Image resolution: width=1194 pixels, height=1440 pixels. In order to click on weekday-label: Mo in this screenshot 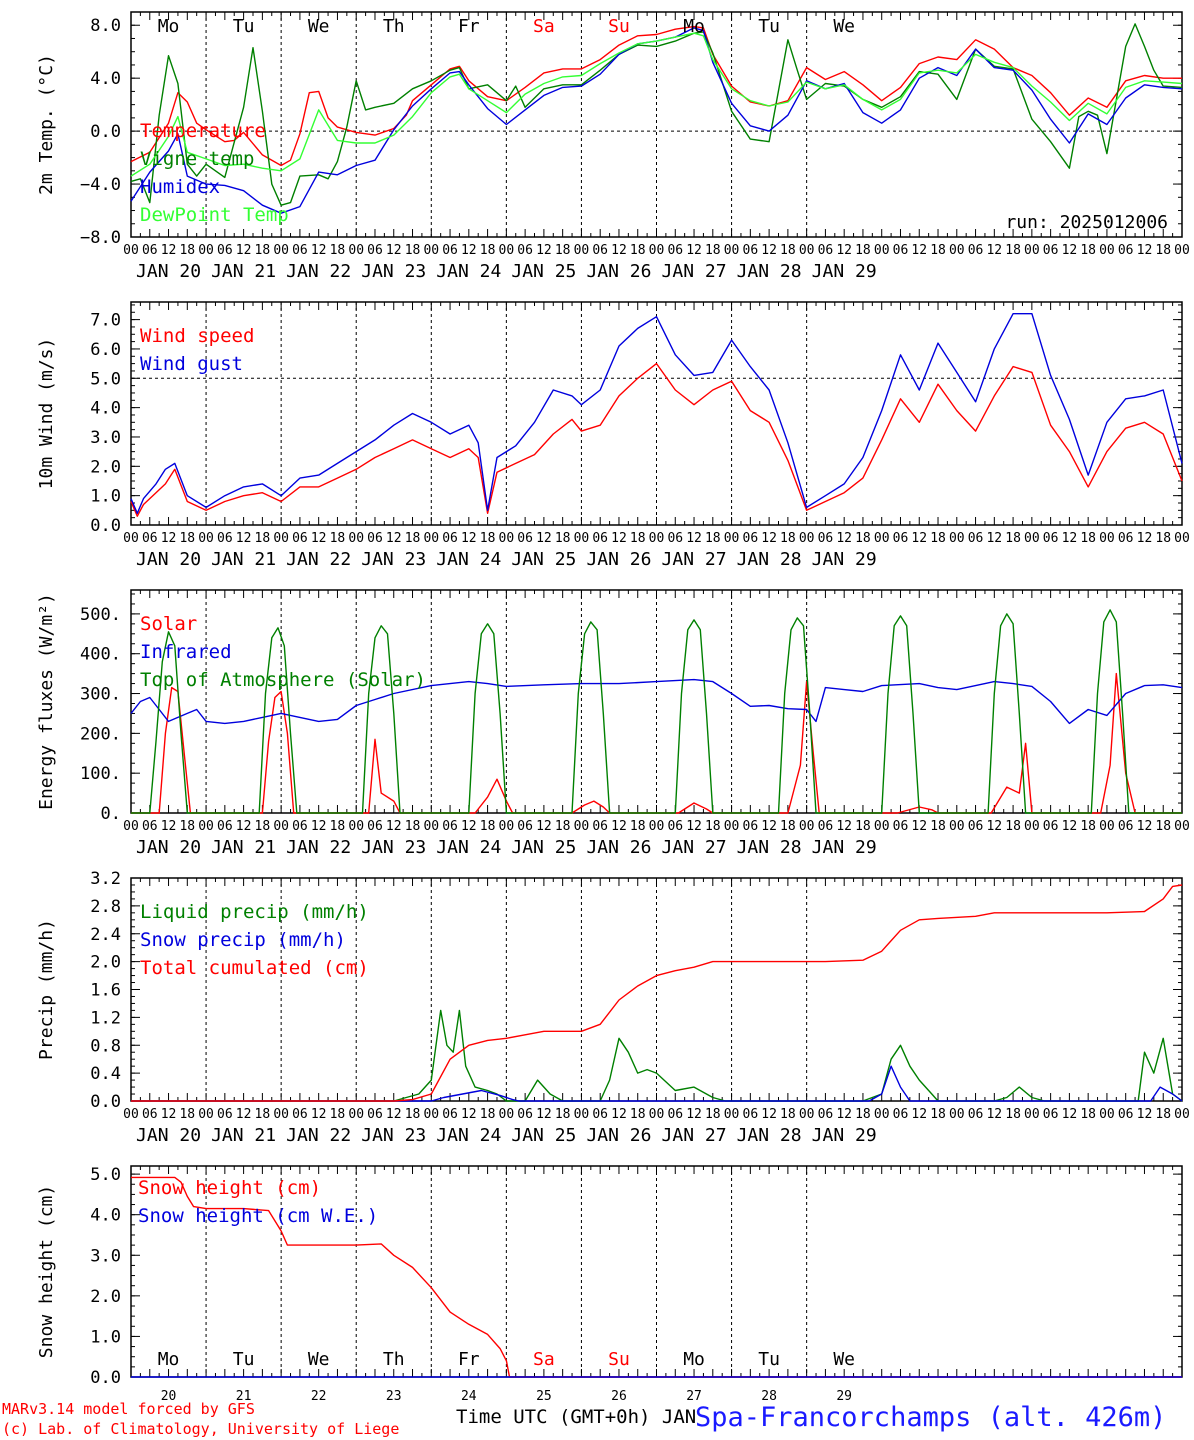, I will do `click(694, 26)`.